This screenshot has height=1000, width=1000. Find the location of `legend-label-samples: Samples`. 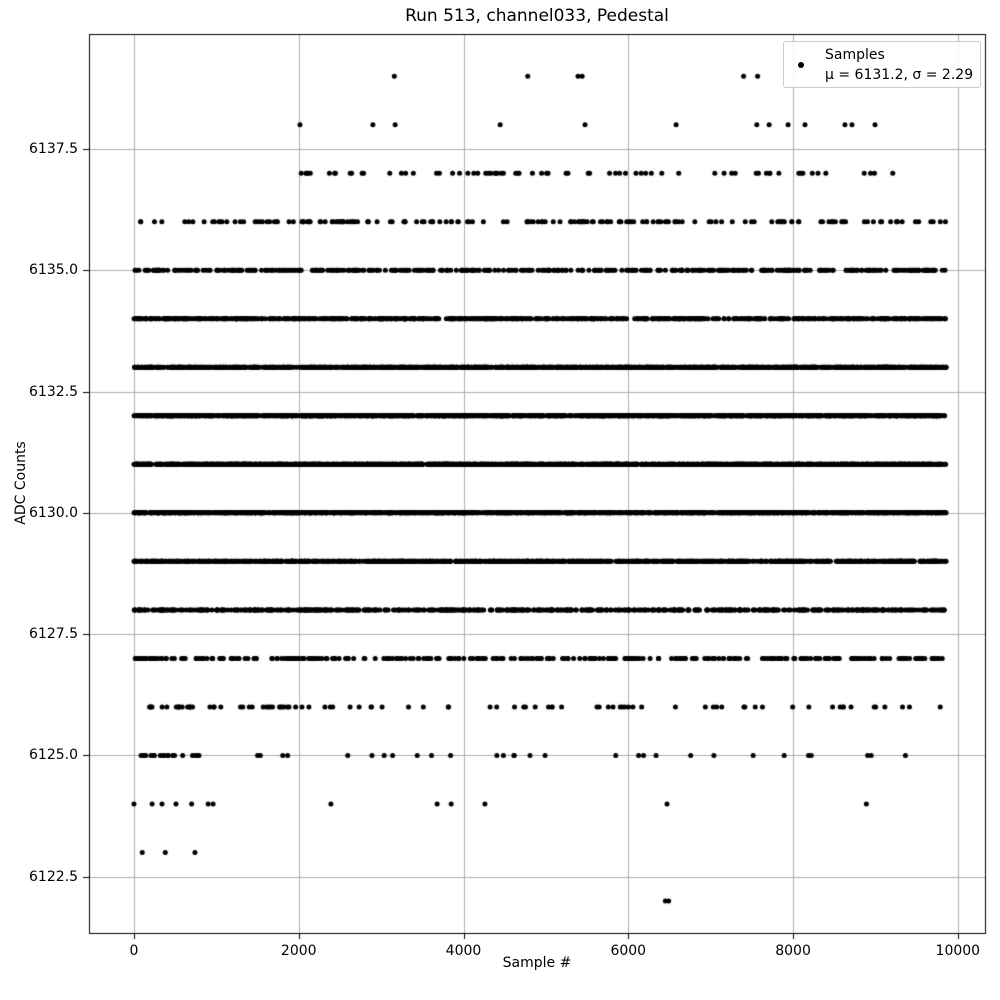

legend-label-samples: Samples is located at coordinates (855, 54).